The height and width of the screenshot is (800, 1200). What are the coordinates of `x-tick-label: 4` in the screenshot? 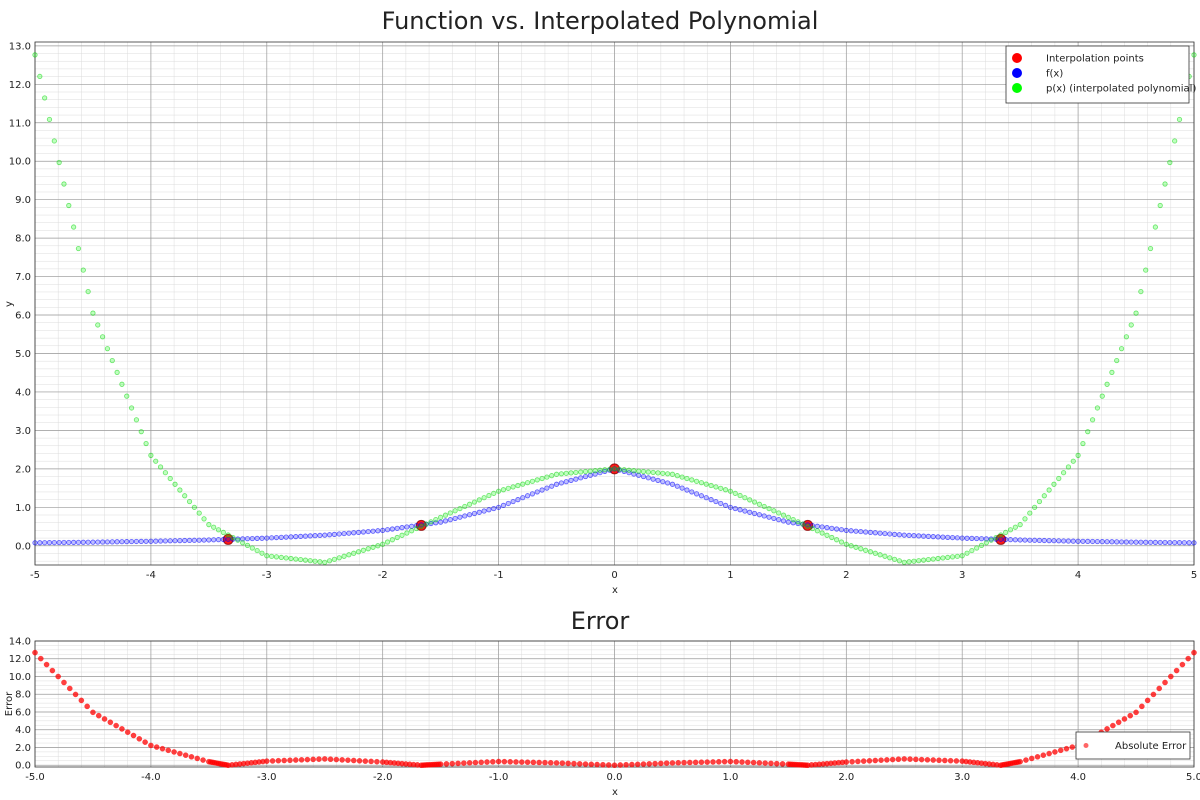 It's located at (1078, 575).